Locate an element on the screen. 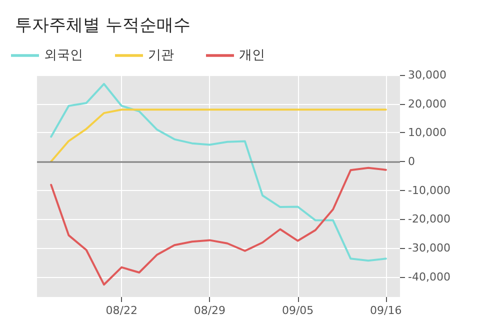  y-tick-label: -30,000 is located at coordinates (429, 247).